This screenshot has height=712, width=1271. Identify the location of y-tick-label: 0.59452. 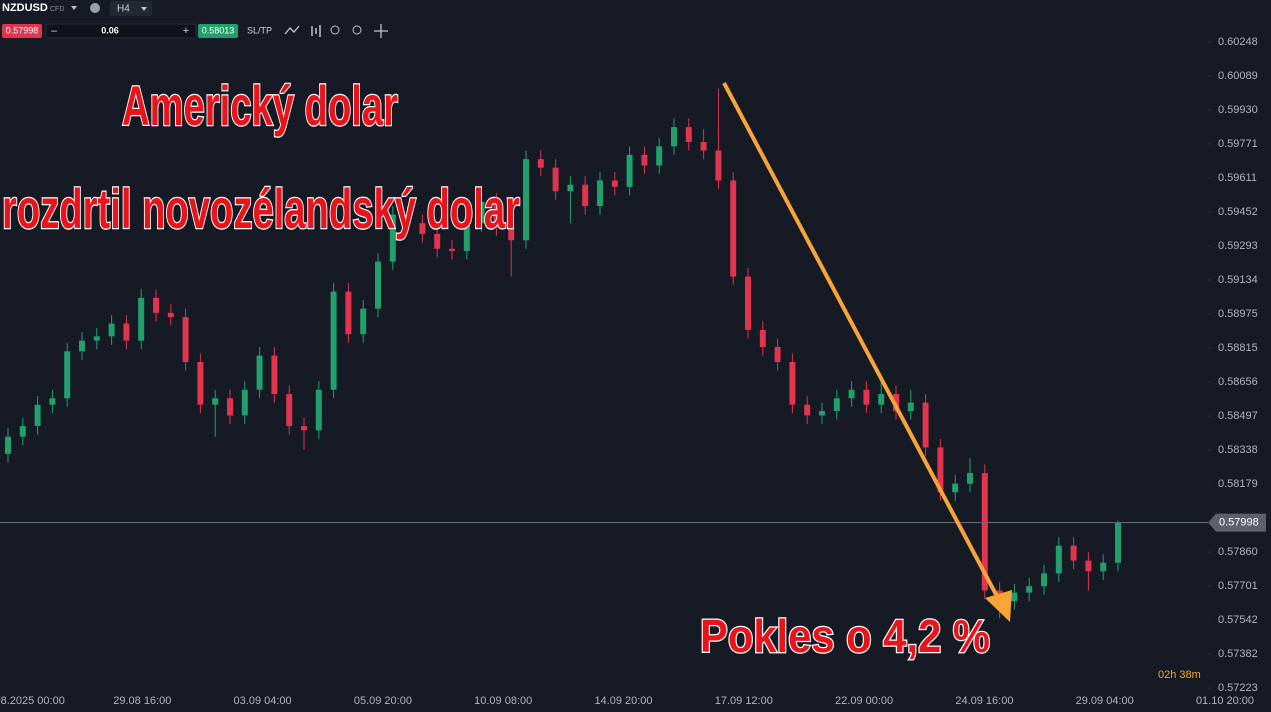
(1238, 212).